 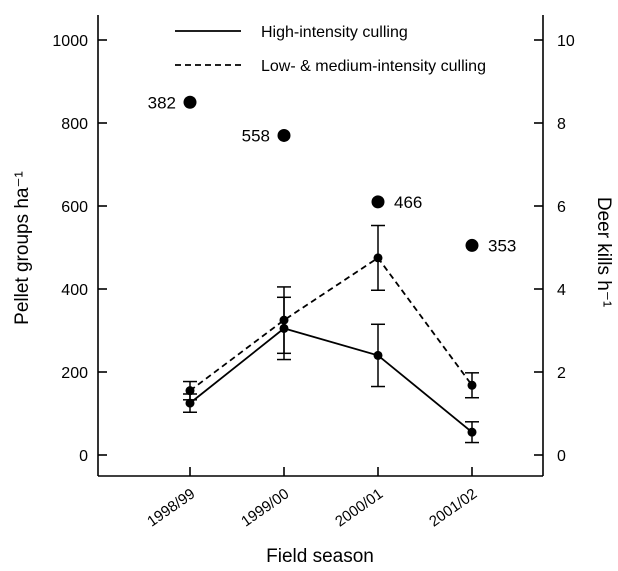 What do you see at coordinates (603, 252) in the screenshot?
I see `y-axis-right-title: Deer kills h⁻¹` at bounding box center [603, 252].